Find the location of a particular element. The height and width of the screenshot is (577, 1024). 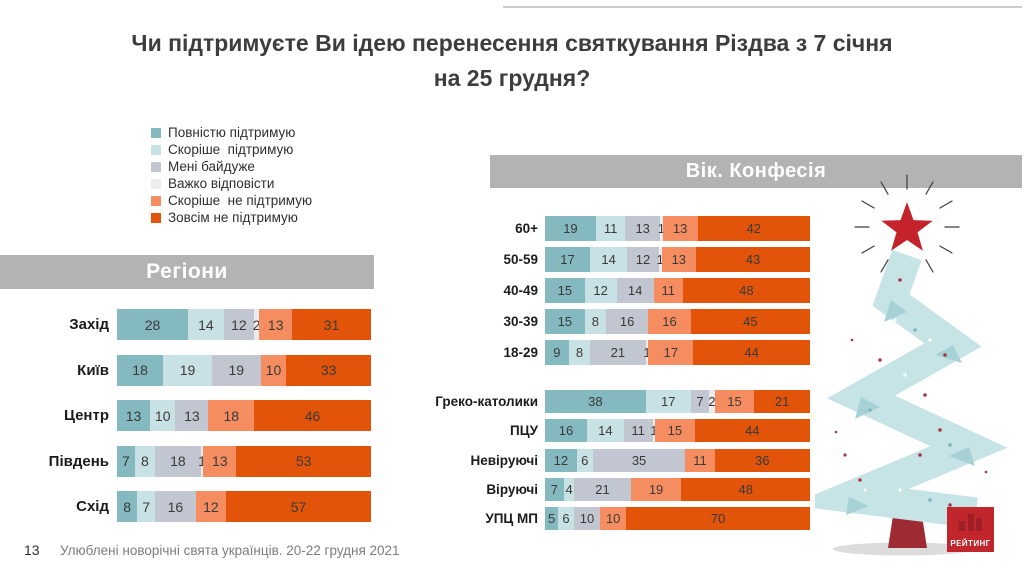

bar-segment: 5 is located at coordinates (552, 519).